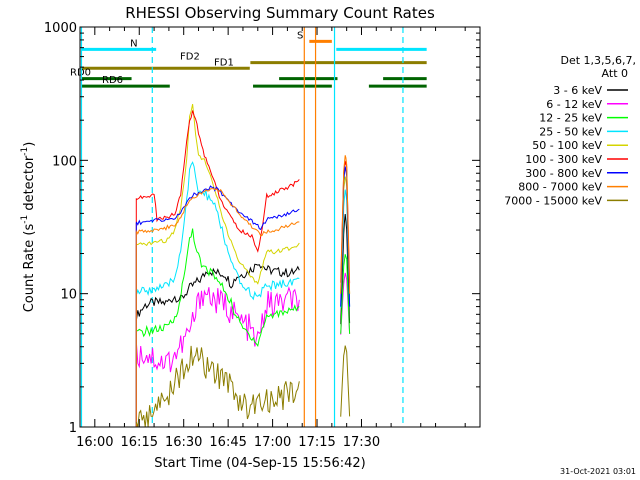 Image resolution: width=640 pixels, height=480 pixels. What do you see at coordinates (563, 159) in the screenshot?
I see `legend-label-6: 100 - 300 keV` at bounding box center [563, 159].